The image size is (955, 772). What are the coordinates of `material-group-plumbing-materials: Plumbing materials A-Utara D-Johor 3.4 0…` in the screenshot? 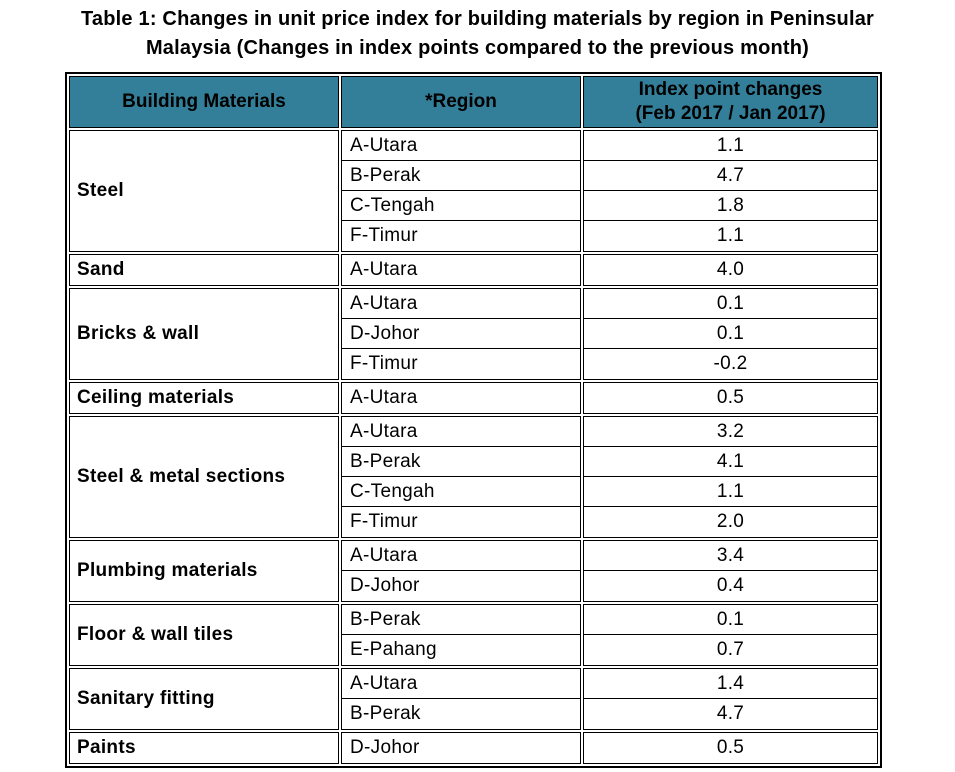 It's located at (473, 571).